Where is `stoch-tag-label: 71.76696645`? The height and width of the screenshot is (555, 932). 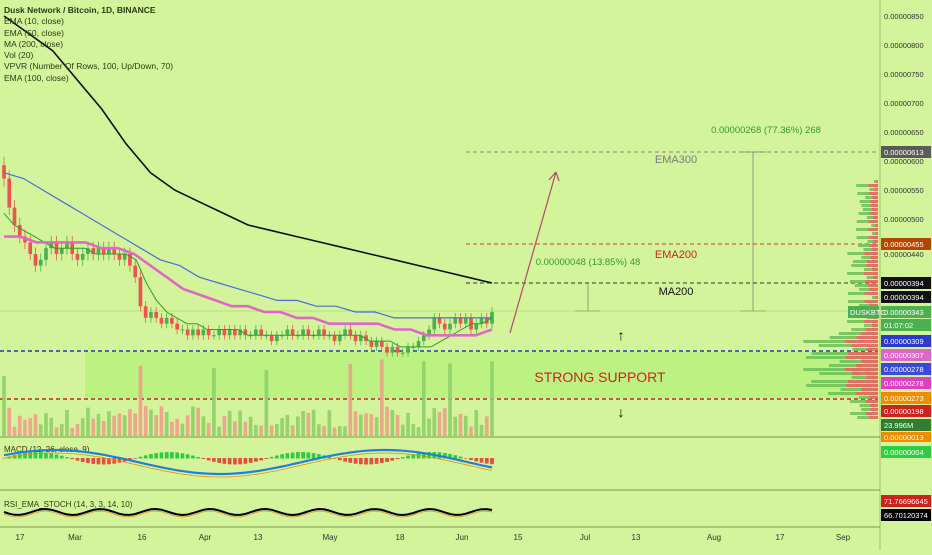 stoch-tag-label: 71.76696645 is located at coordinates (906, 501).